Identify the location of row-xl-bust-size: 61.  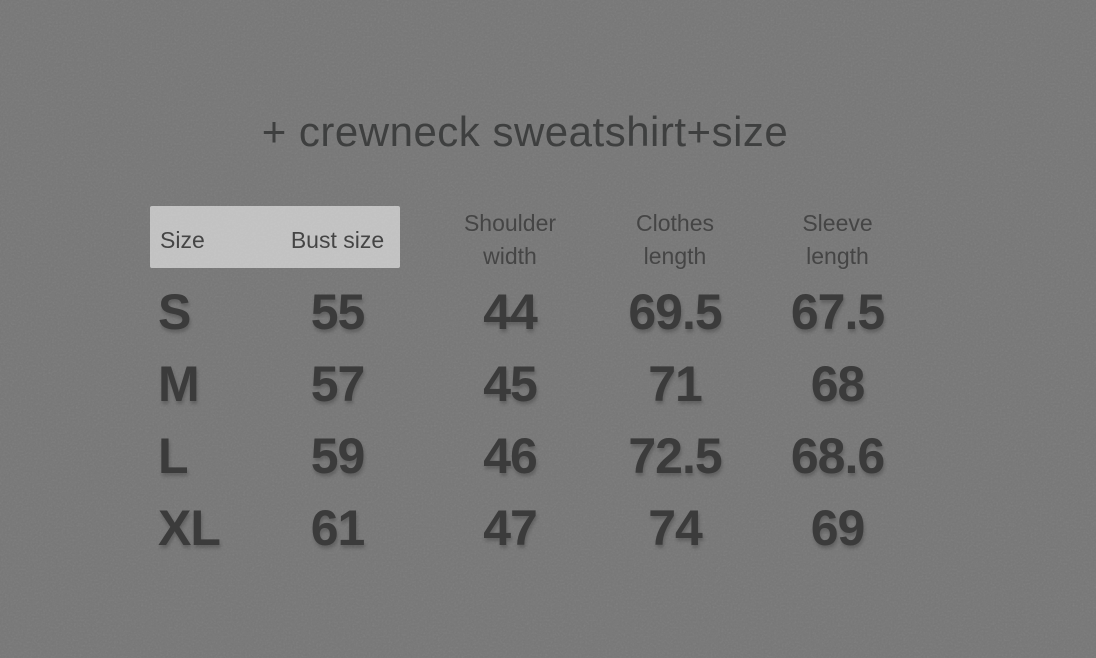
(338, 528).